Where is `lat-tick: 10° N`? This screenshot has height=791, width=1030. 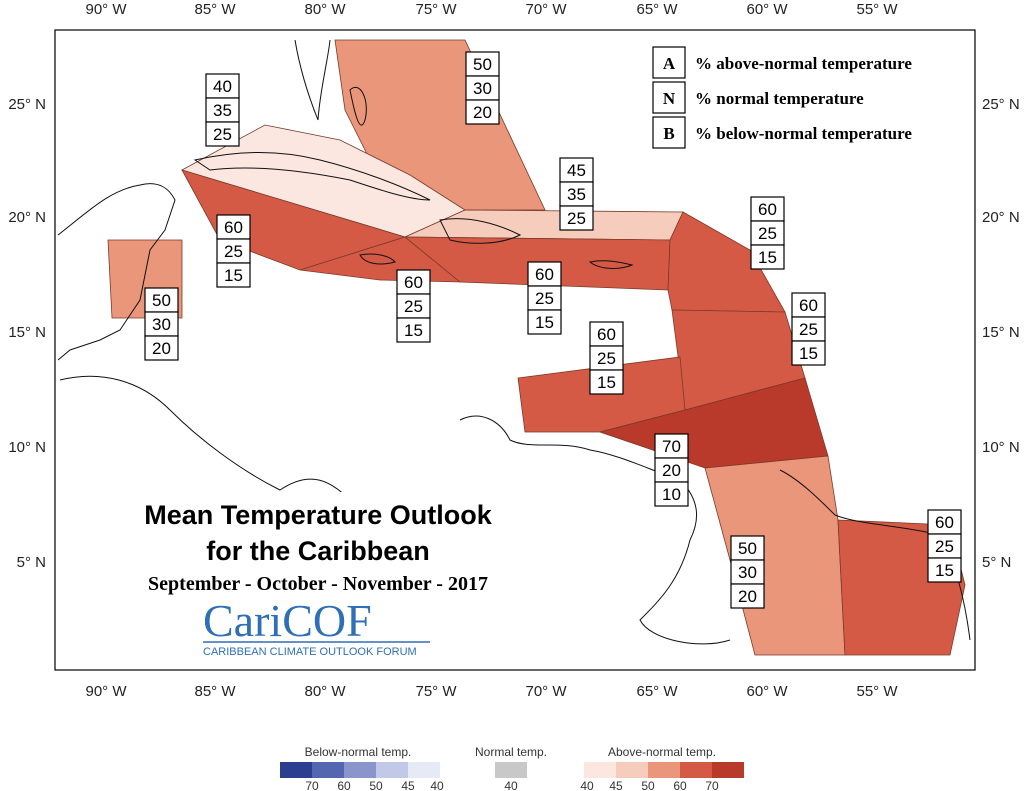 lat-tick: 10° N is located at coordinates (1001, 447).